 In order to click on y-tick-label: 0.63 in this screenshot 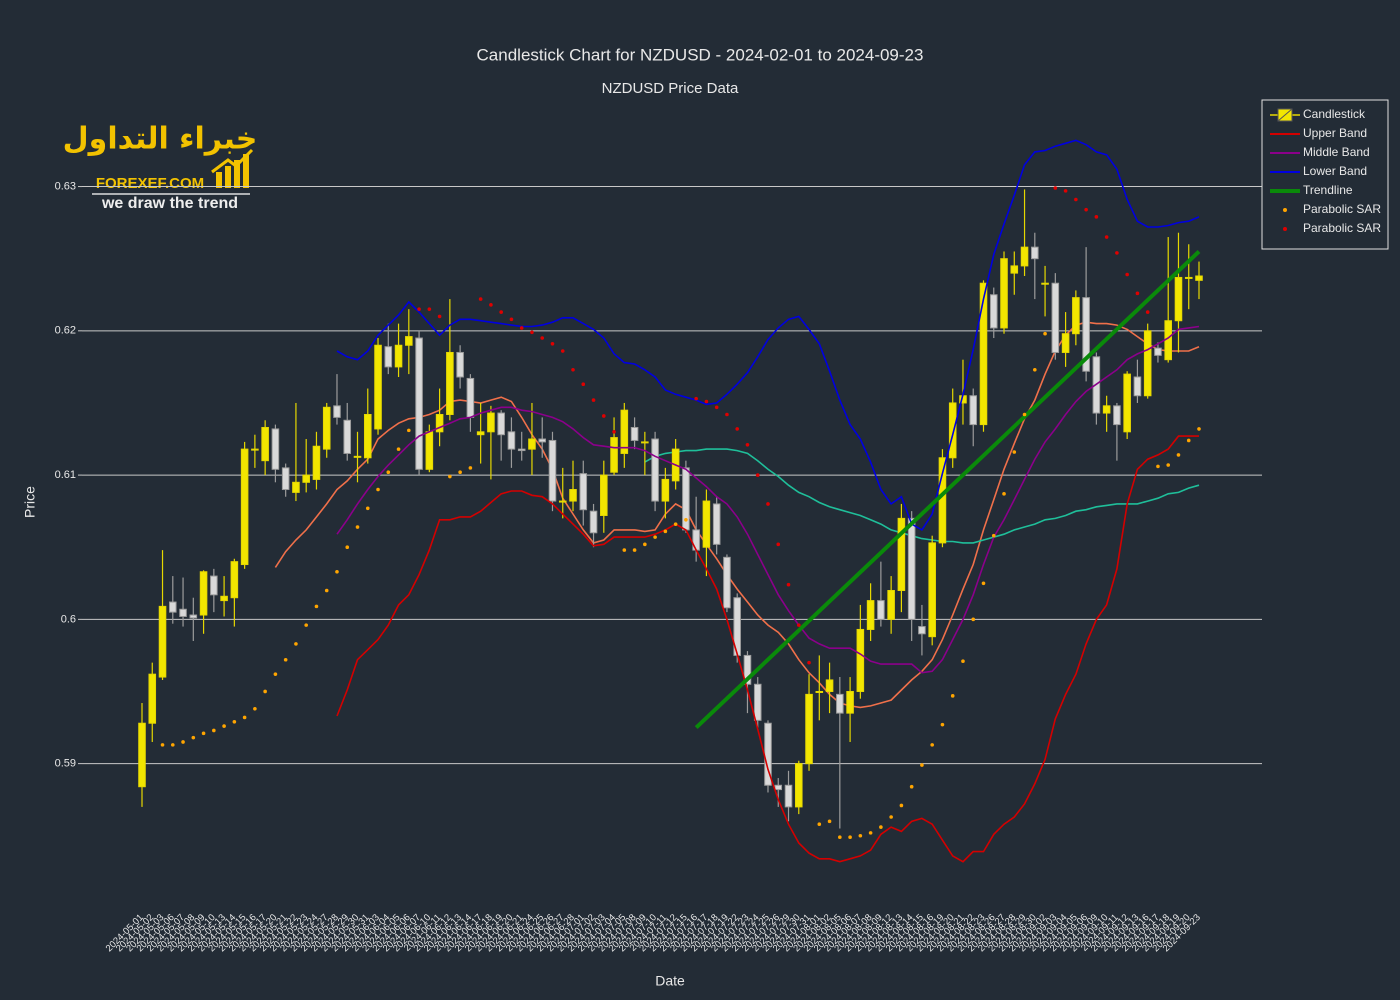, I will do `click(65, 186)`.